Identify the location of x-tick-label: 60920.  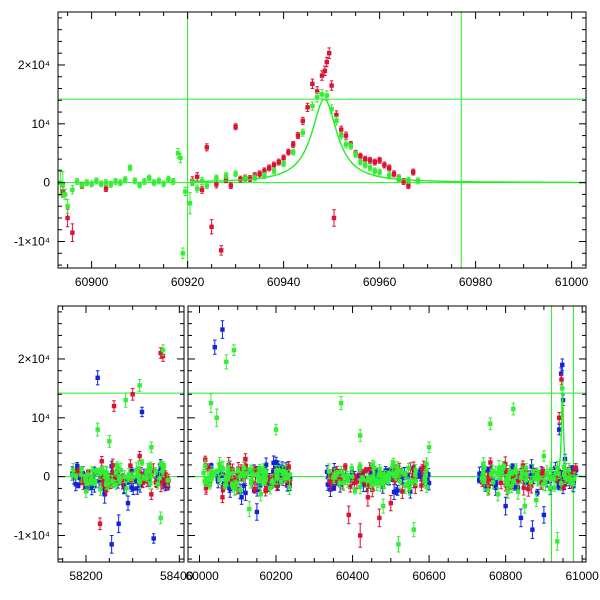
(188, 282).